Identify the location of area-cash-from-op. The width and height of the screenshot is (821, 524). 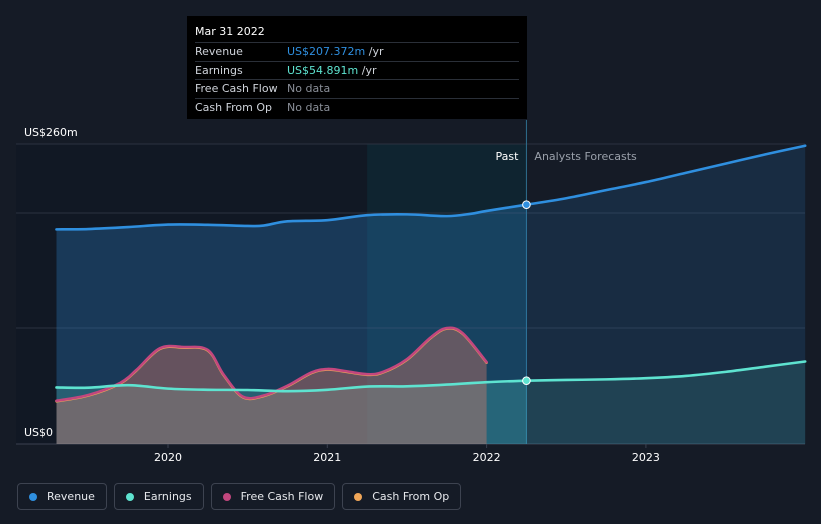
(271, 386).